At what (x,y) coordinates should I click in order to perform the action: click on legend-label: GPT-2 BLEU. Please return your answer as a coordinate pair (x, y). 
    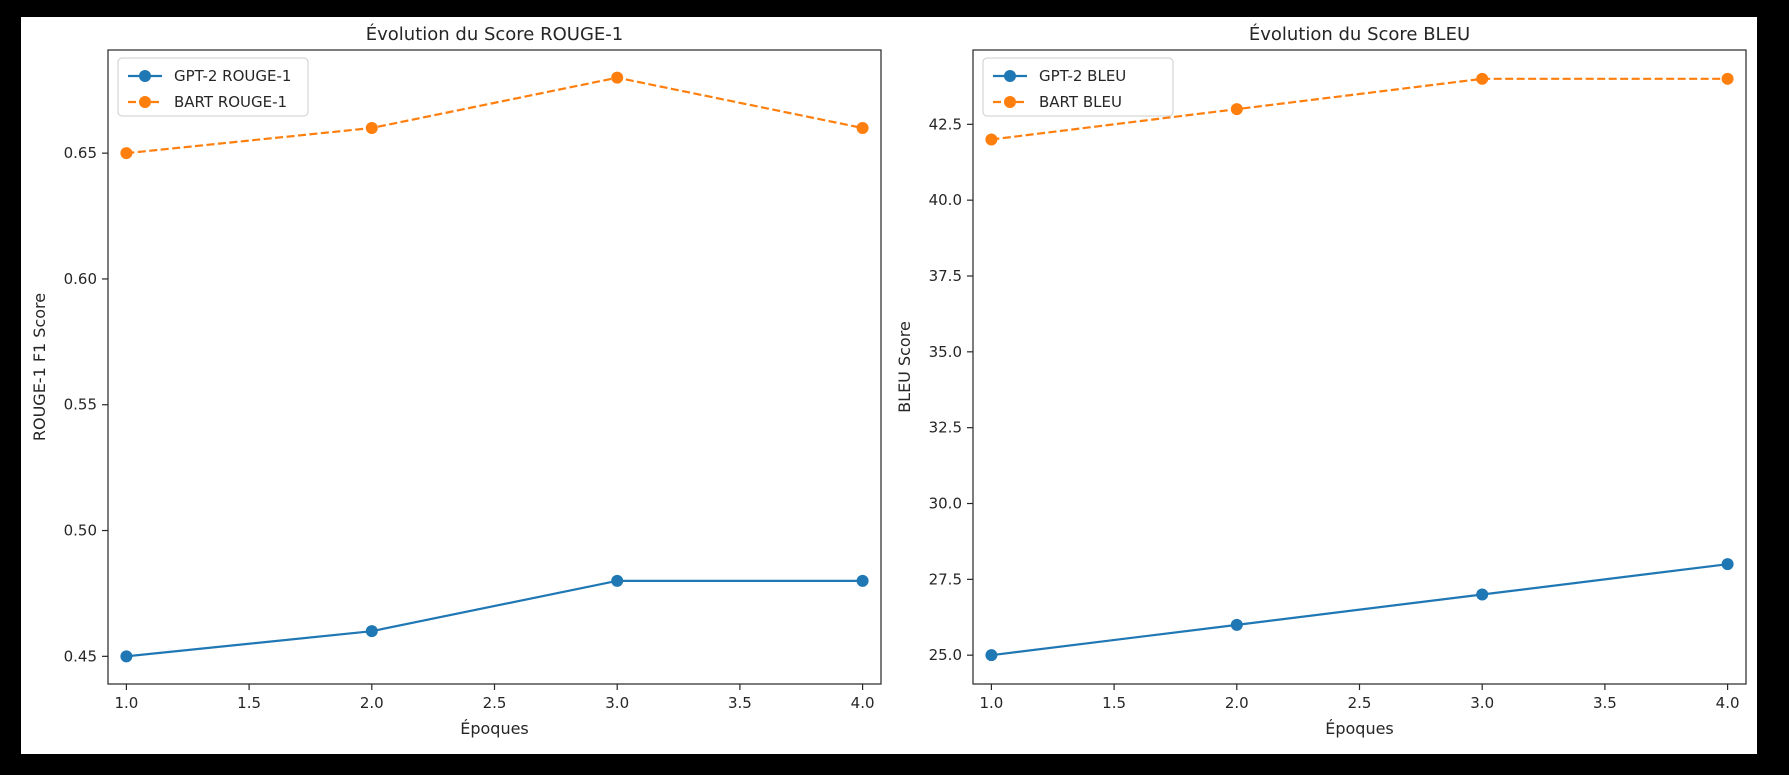
    Looking at the image, I should click on (1082, 76).